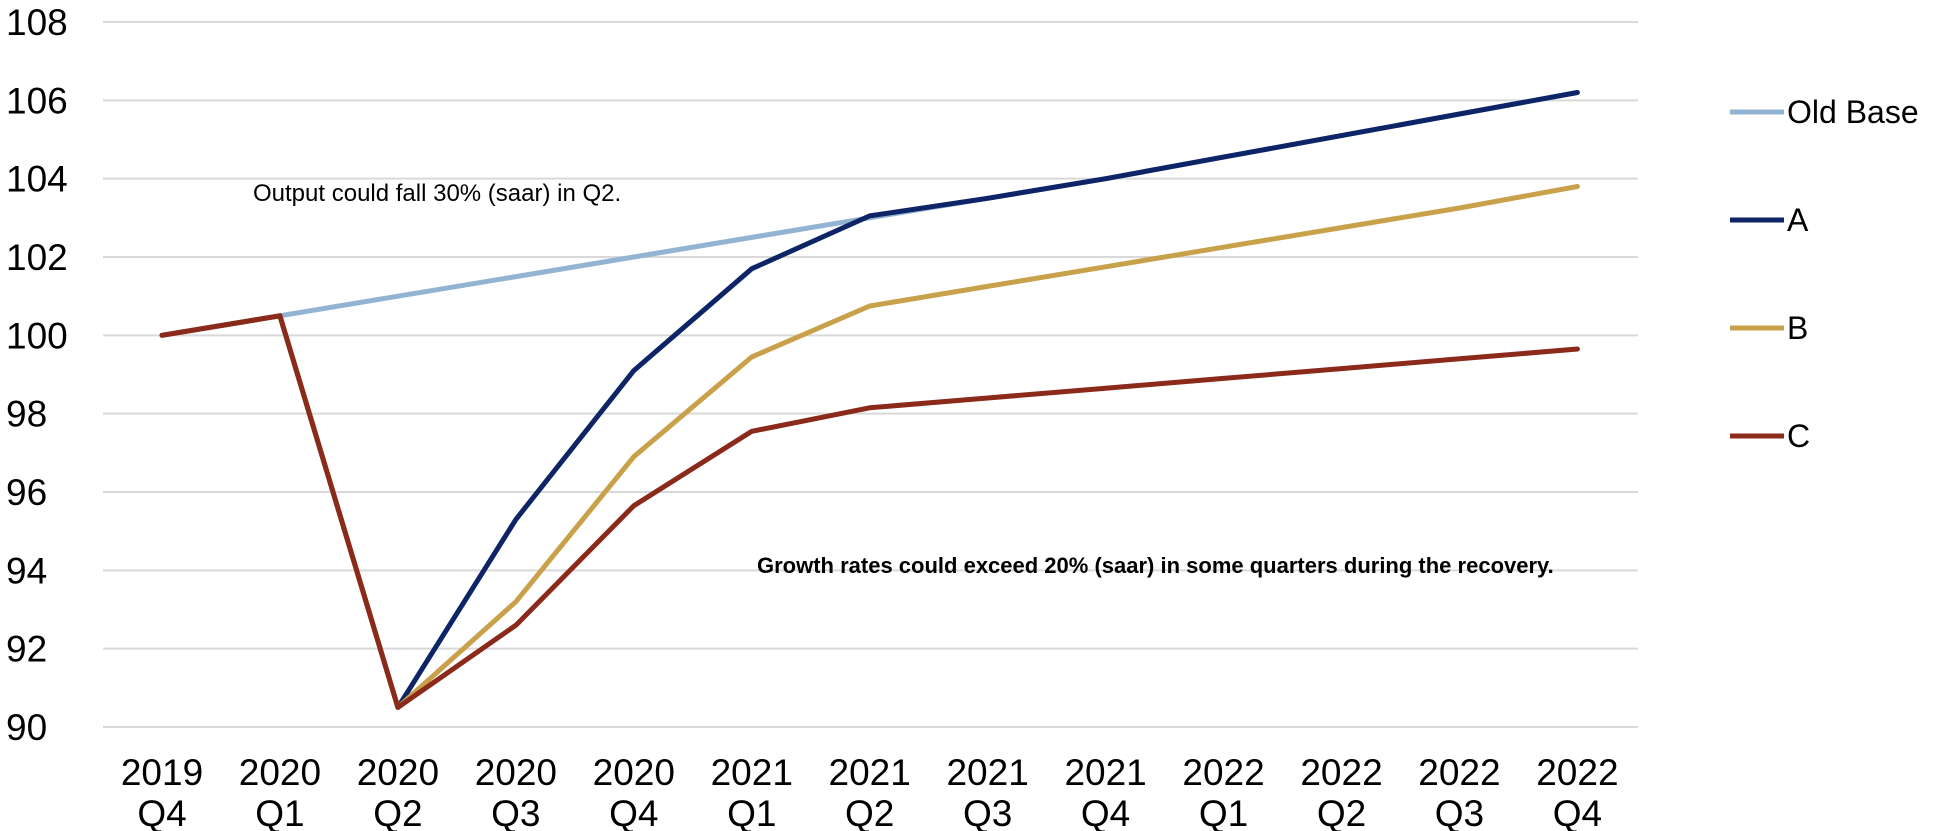 This screenshot has width=1943, height=831. Describe the element at coordinates (1797, 328) in the screenshot. I see `legend-label: B` at that location.